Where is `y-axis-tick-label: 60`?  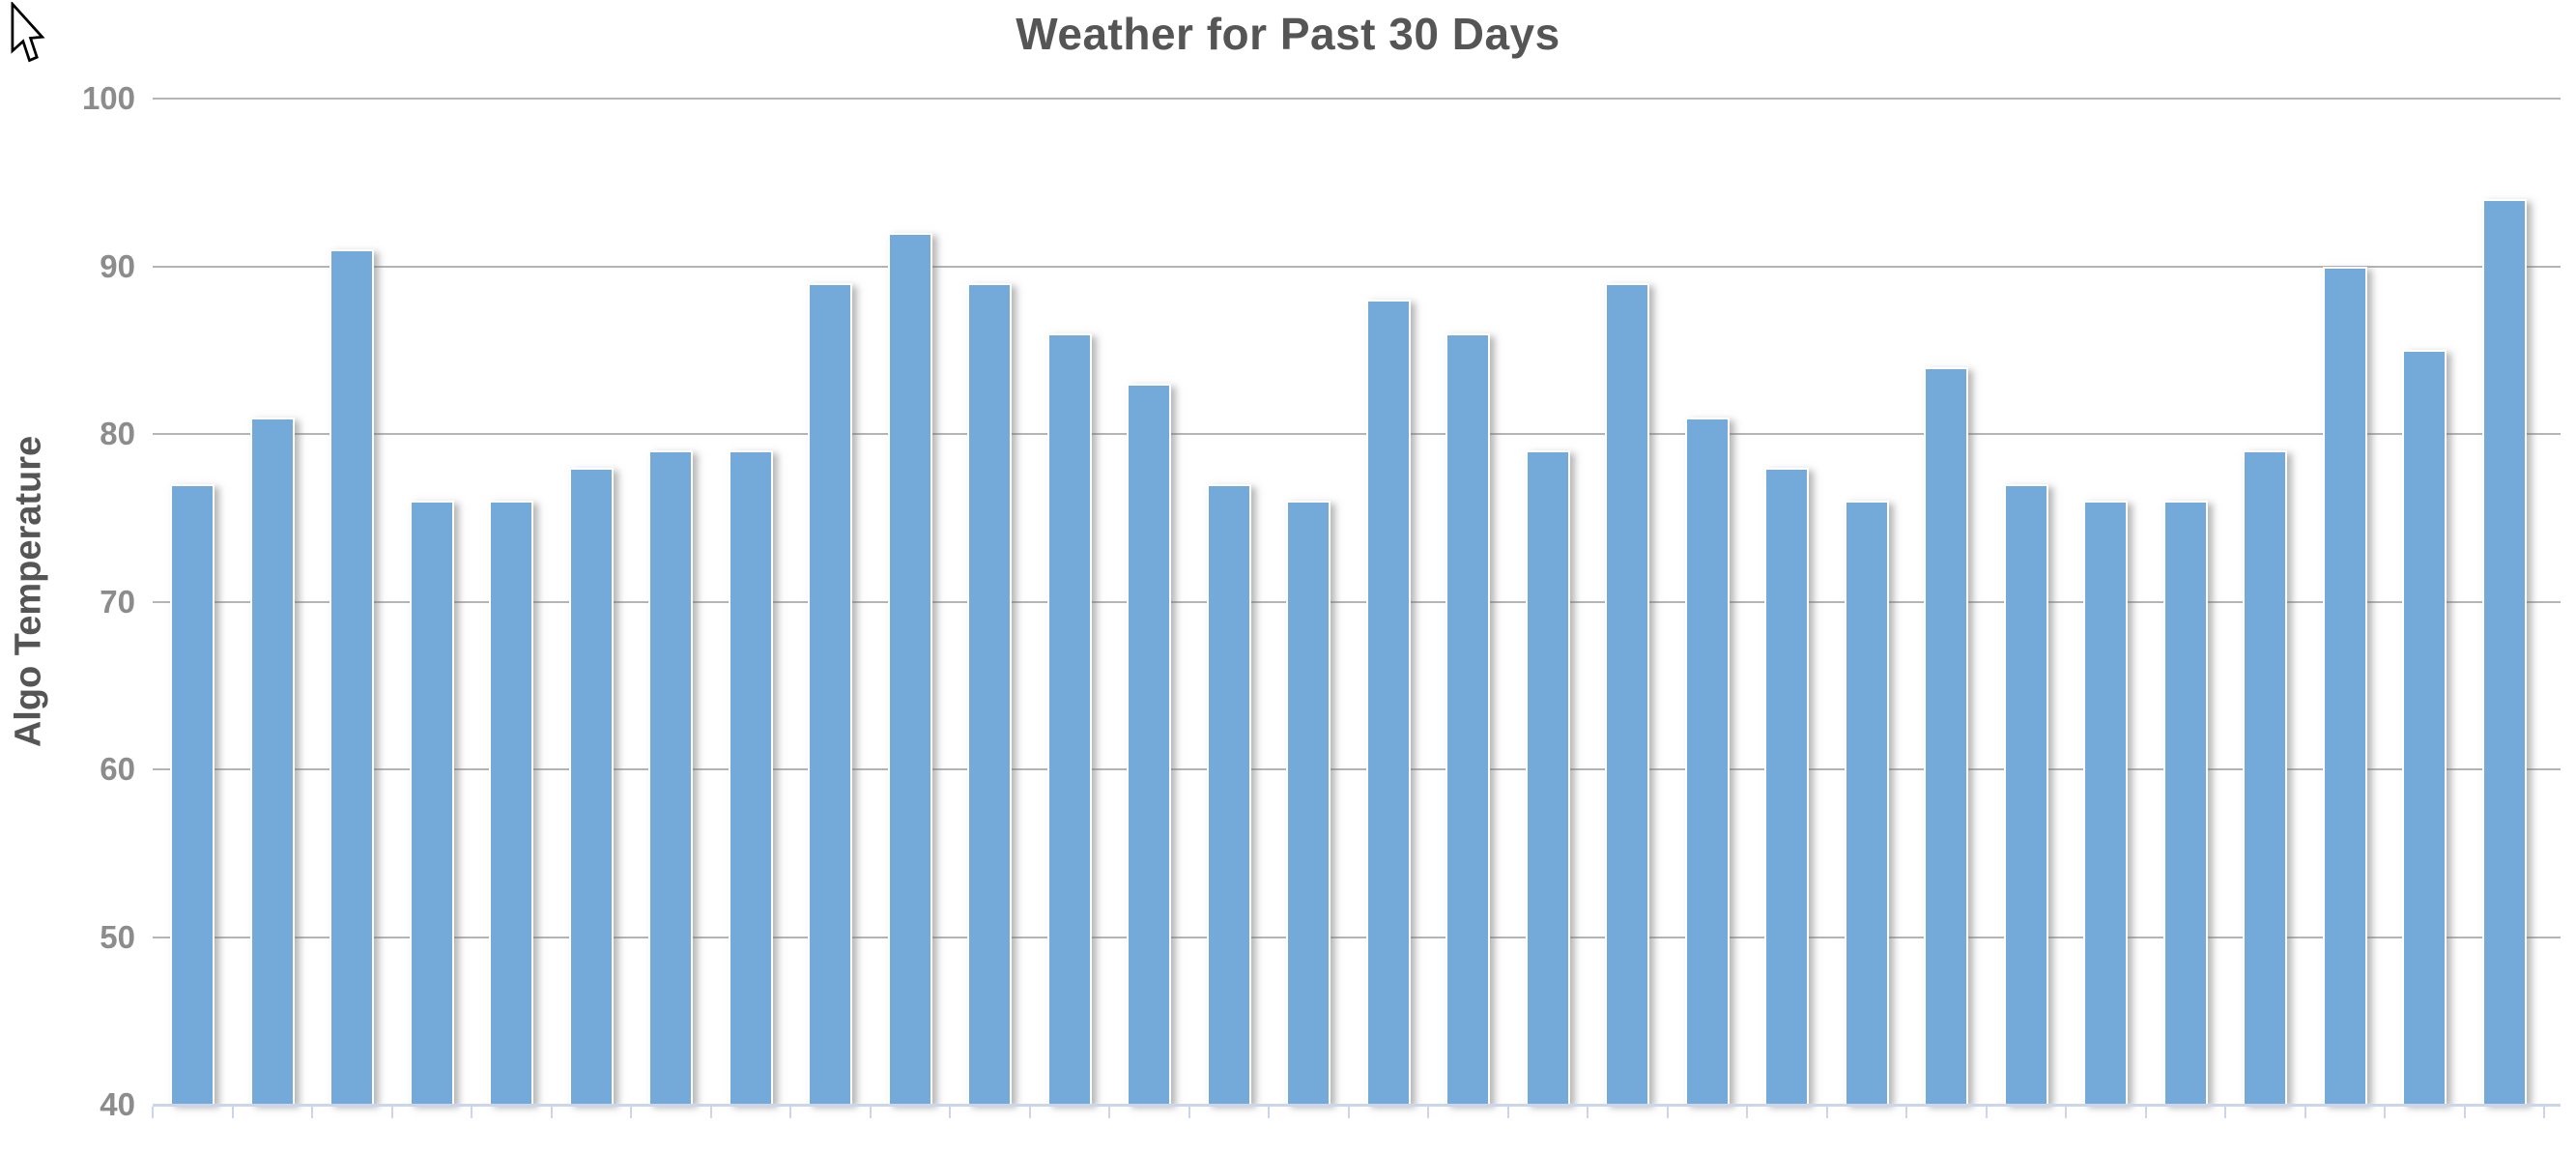 y-axis-tick-label: 60 is located at coordinates (118, 769).